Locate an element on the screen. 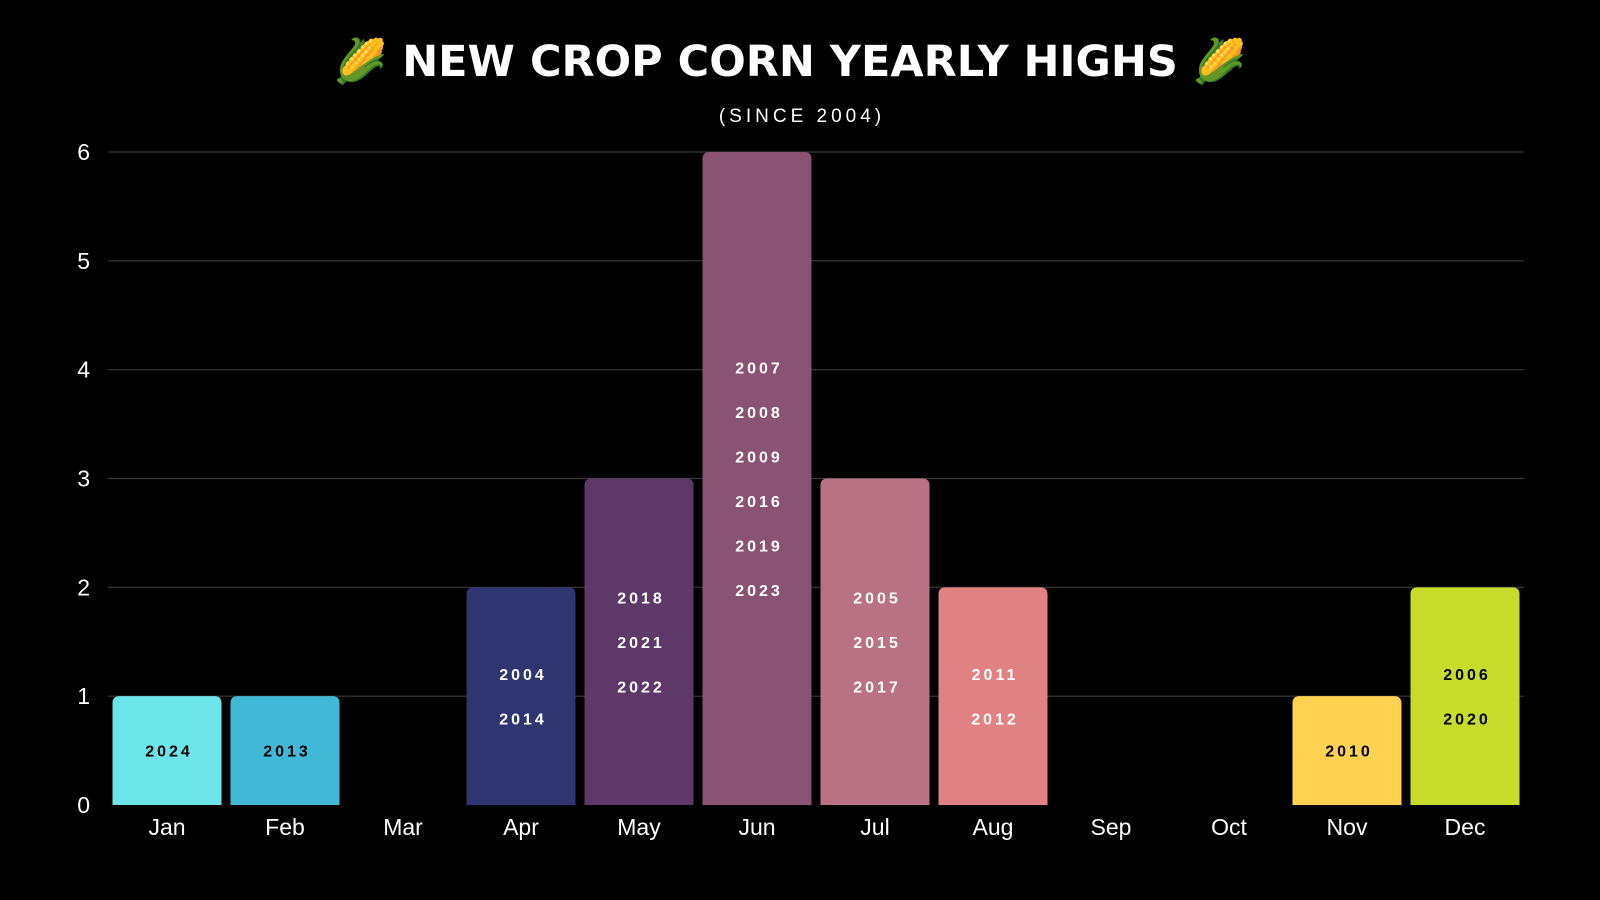 The height and width of the screenshot is (900, 1600). bar-year-label: 2015 is located at coordinates (877, 643).